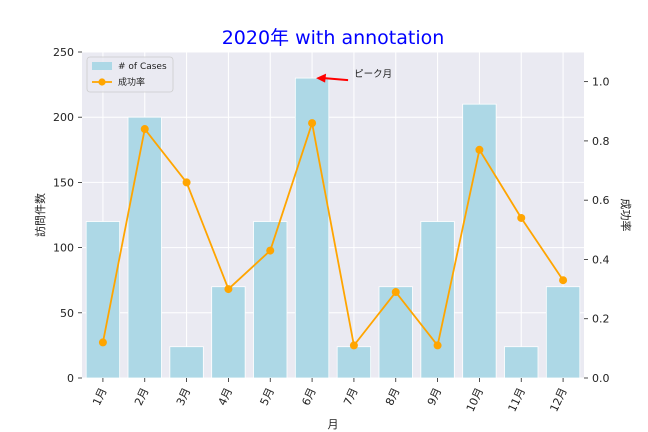 This screenshot has width=648, height=432. What do you see at coordinates (40, 215) in the screenshot?
I see `y-axis-label: 訪問件数` at bounding box center [40, 215].